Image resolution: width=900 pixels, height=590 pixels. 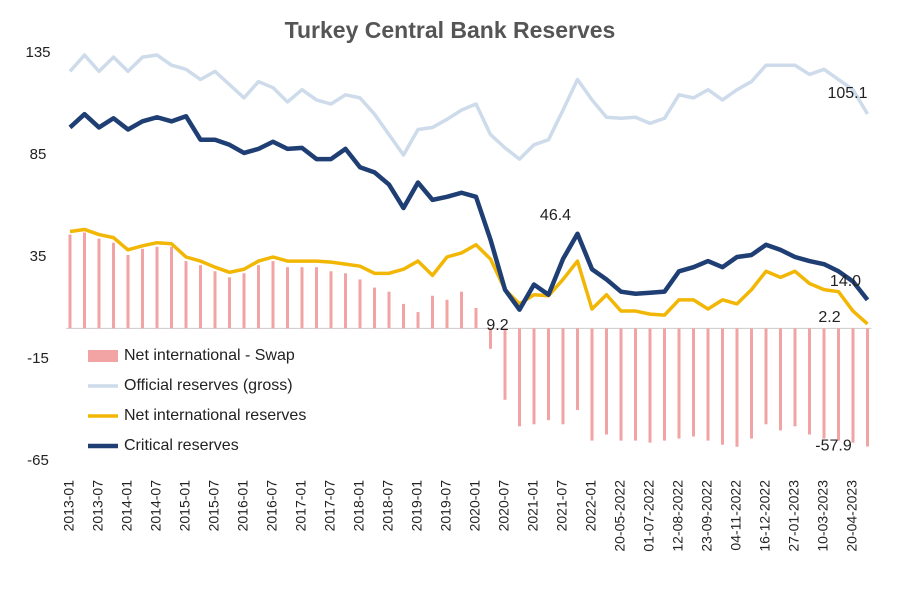 I want to click on data-label: -57.9, so click(x=833, y=446).